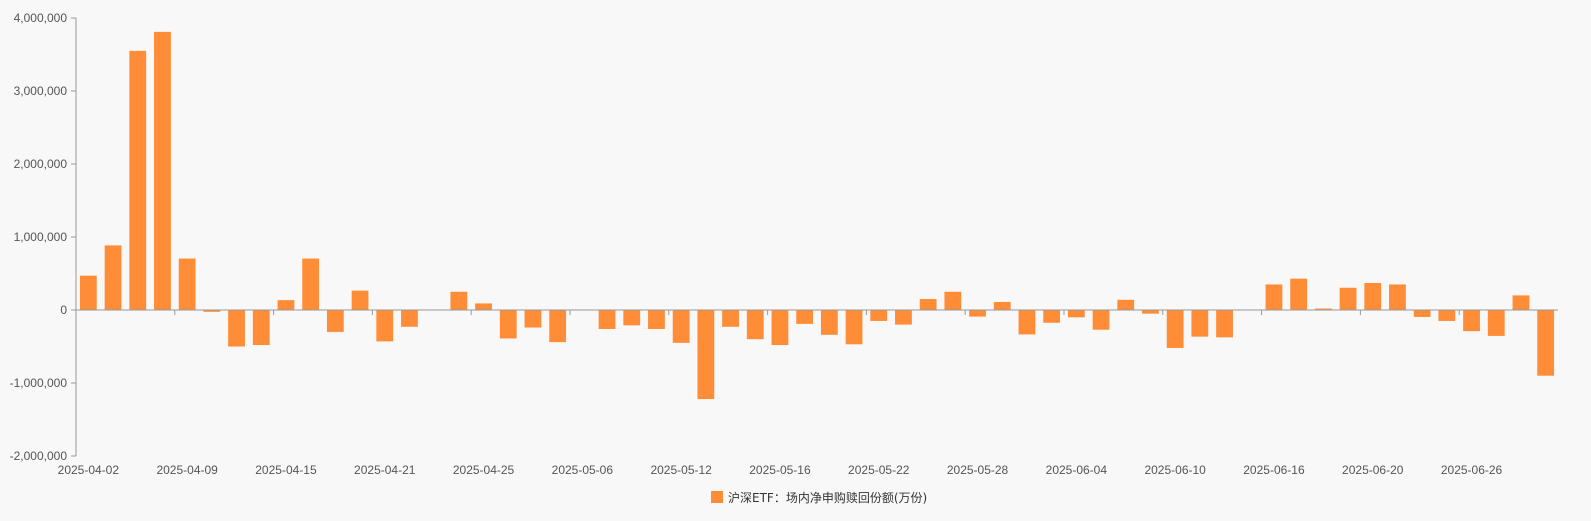 This screenshot has height=521, width=1591. What do you see at coordinates (286, 470) in the screenshot?
I see `x-tick-label: 2025-04-15` at bounding box center [286, 470].